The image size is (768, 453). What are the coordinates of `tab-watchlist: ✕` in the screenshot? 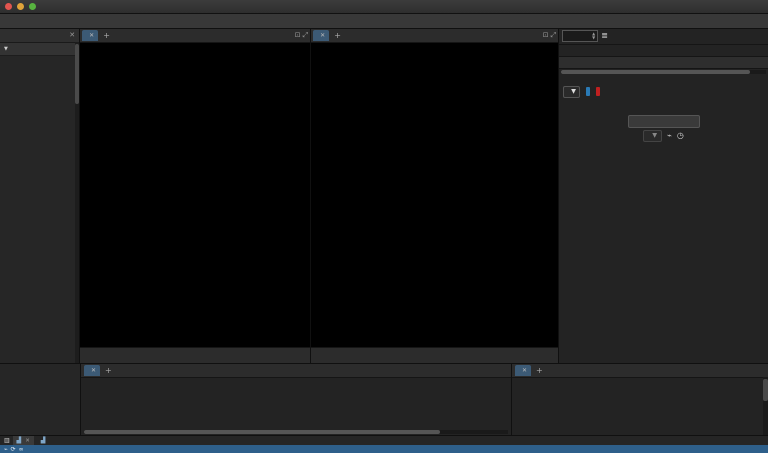 It's located at (92, 370).